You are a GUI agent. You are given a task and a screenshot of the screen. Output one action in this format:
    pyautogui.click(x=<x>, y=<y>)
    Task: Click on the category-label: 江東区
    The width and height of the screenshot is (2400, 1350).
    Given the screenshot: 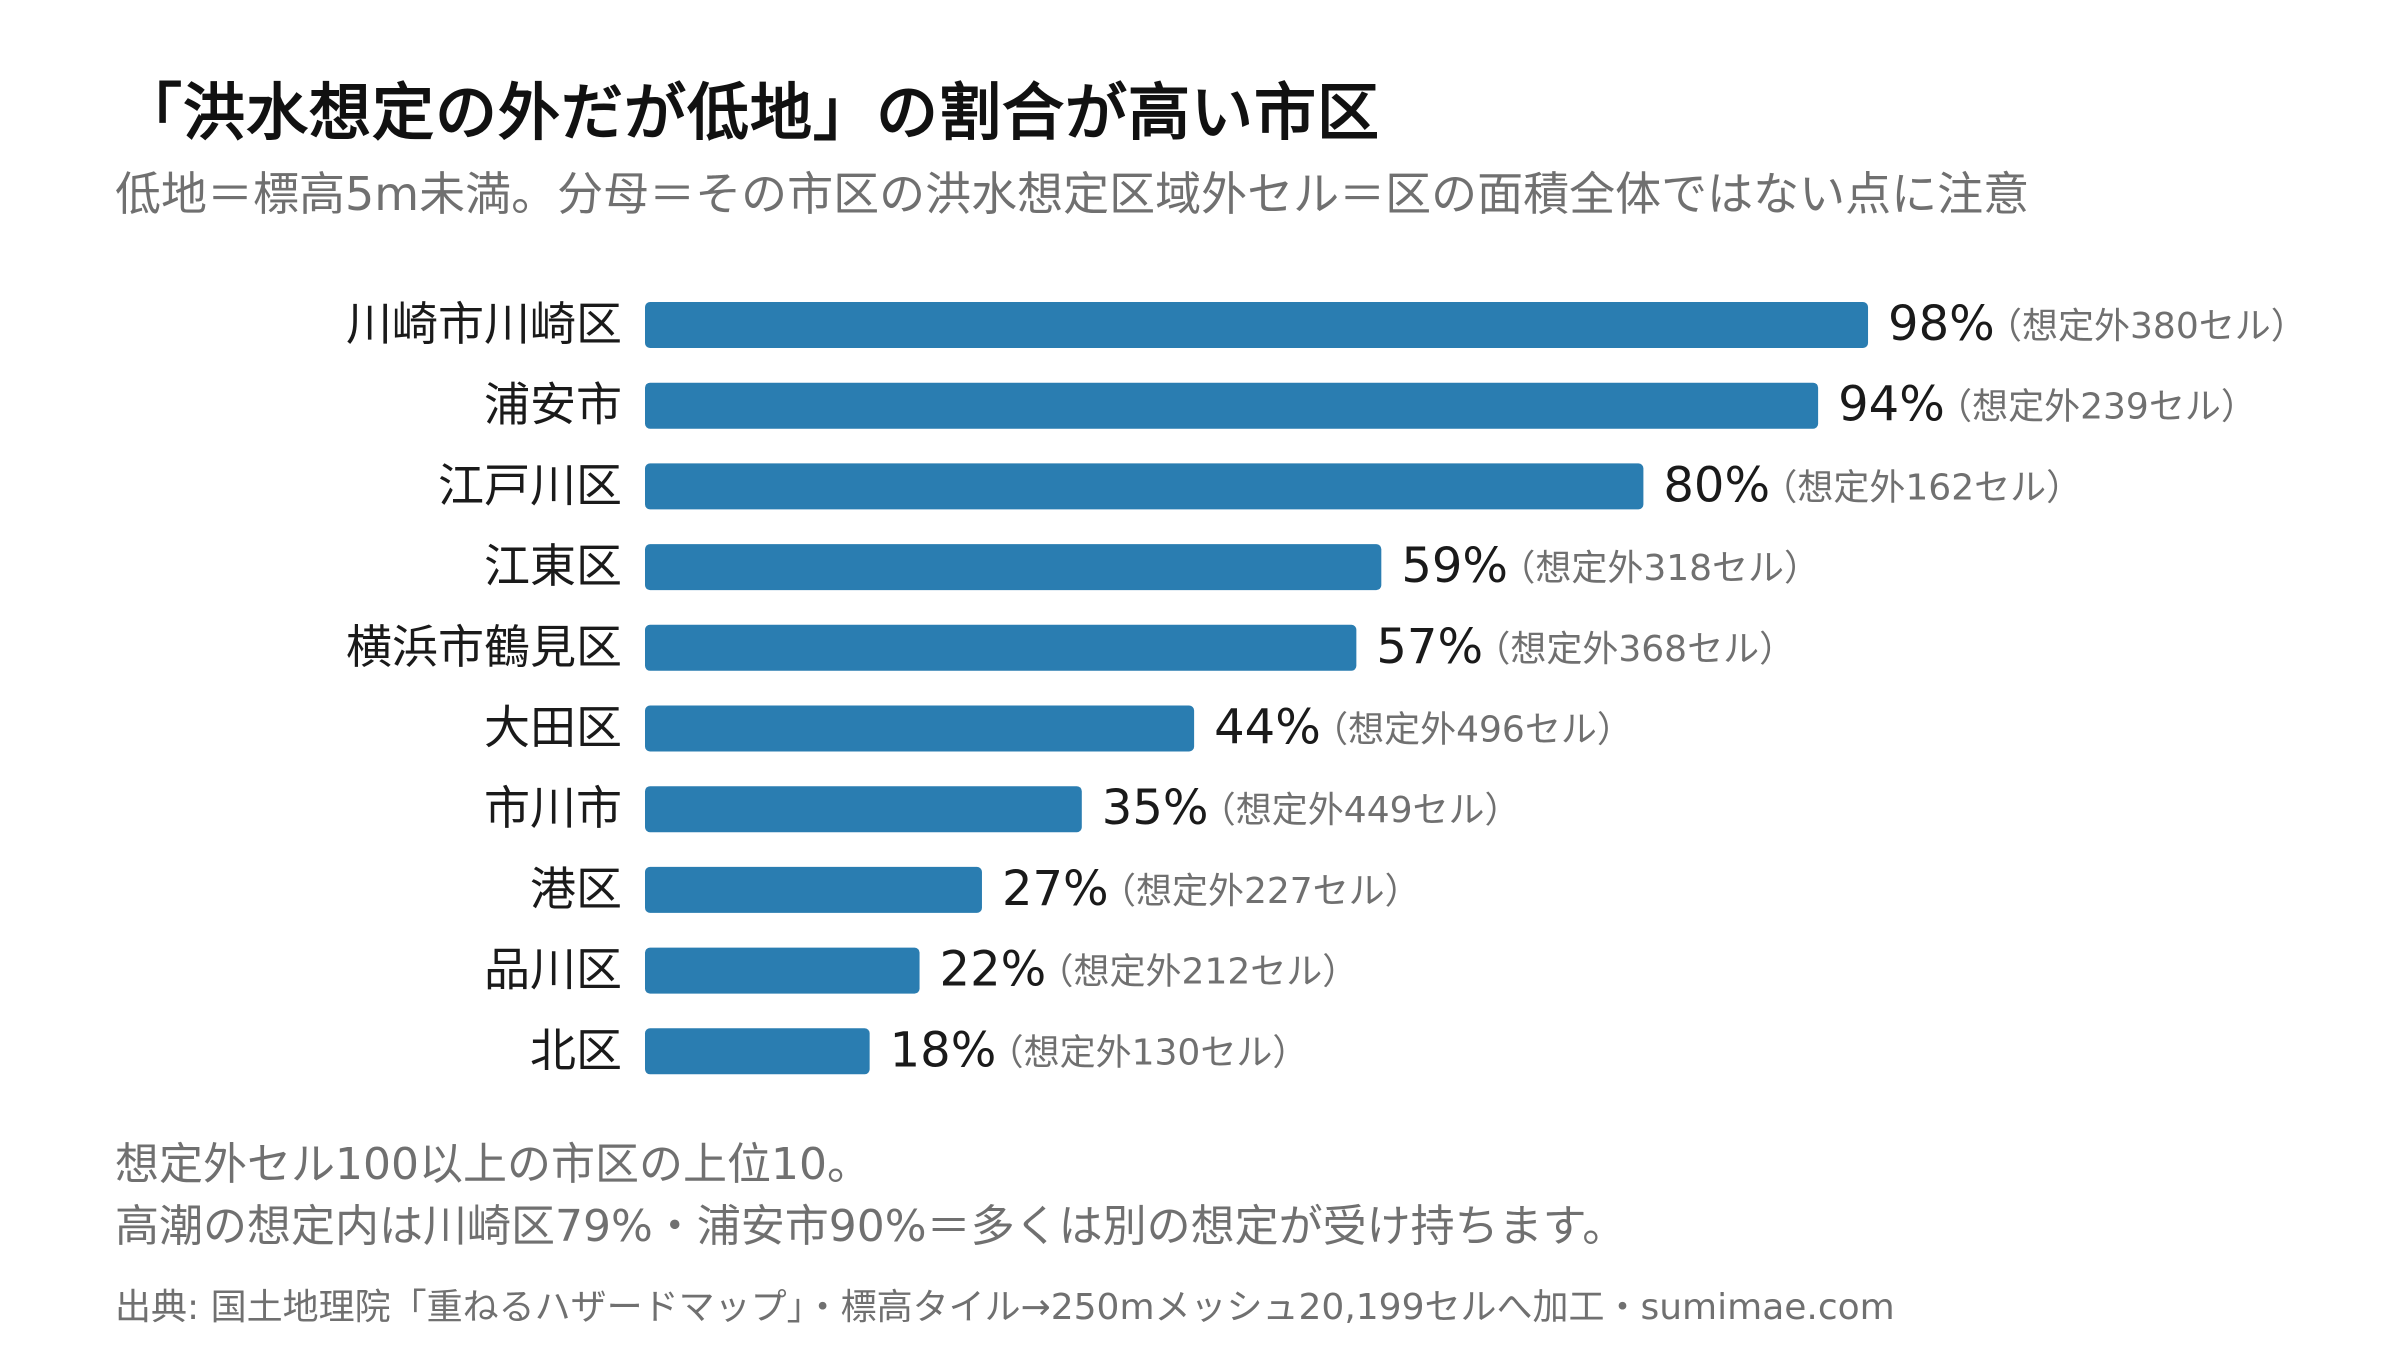 What is the action you would take?
    pyautogui.click(x=553, y=566)
    